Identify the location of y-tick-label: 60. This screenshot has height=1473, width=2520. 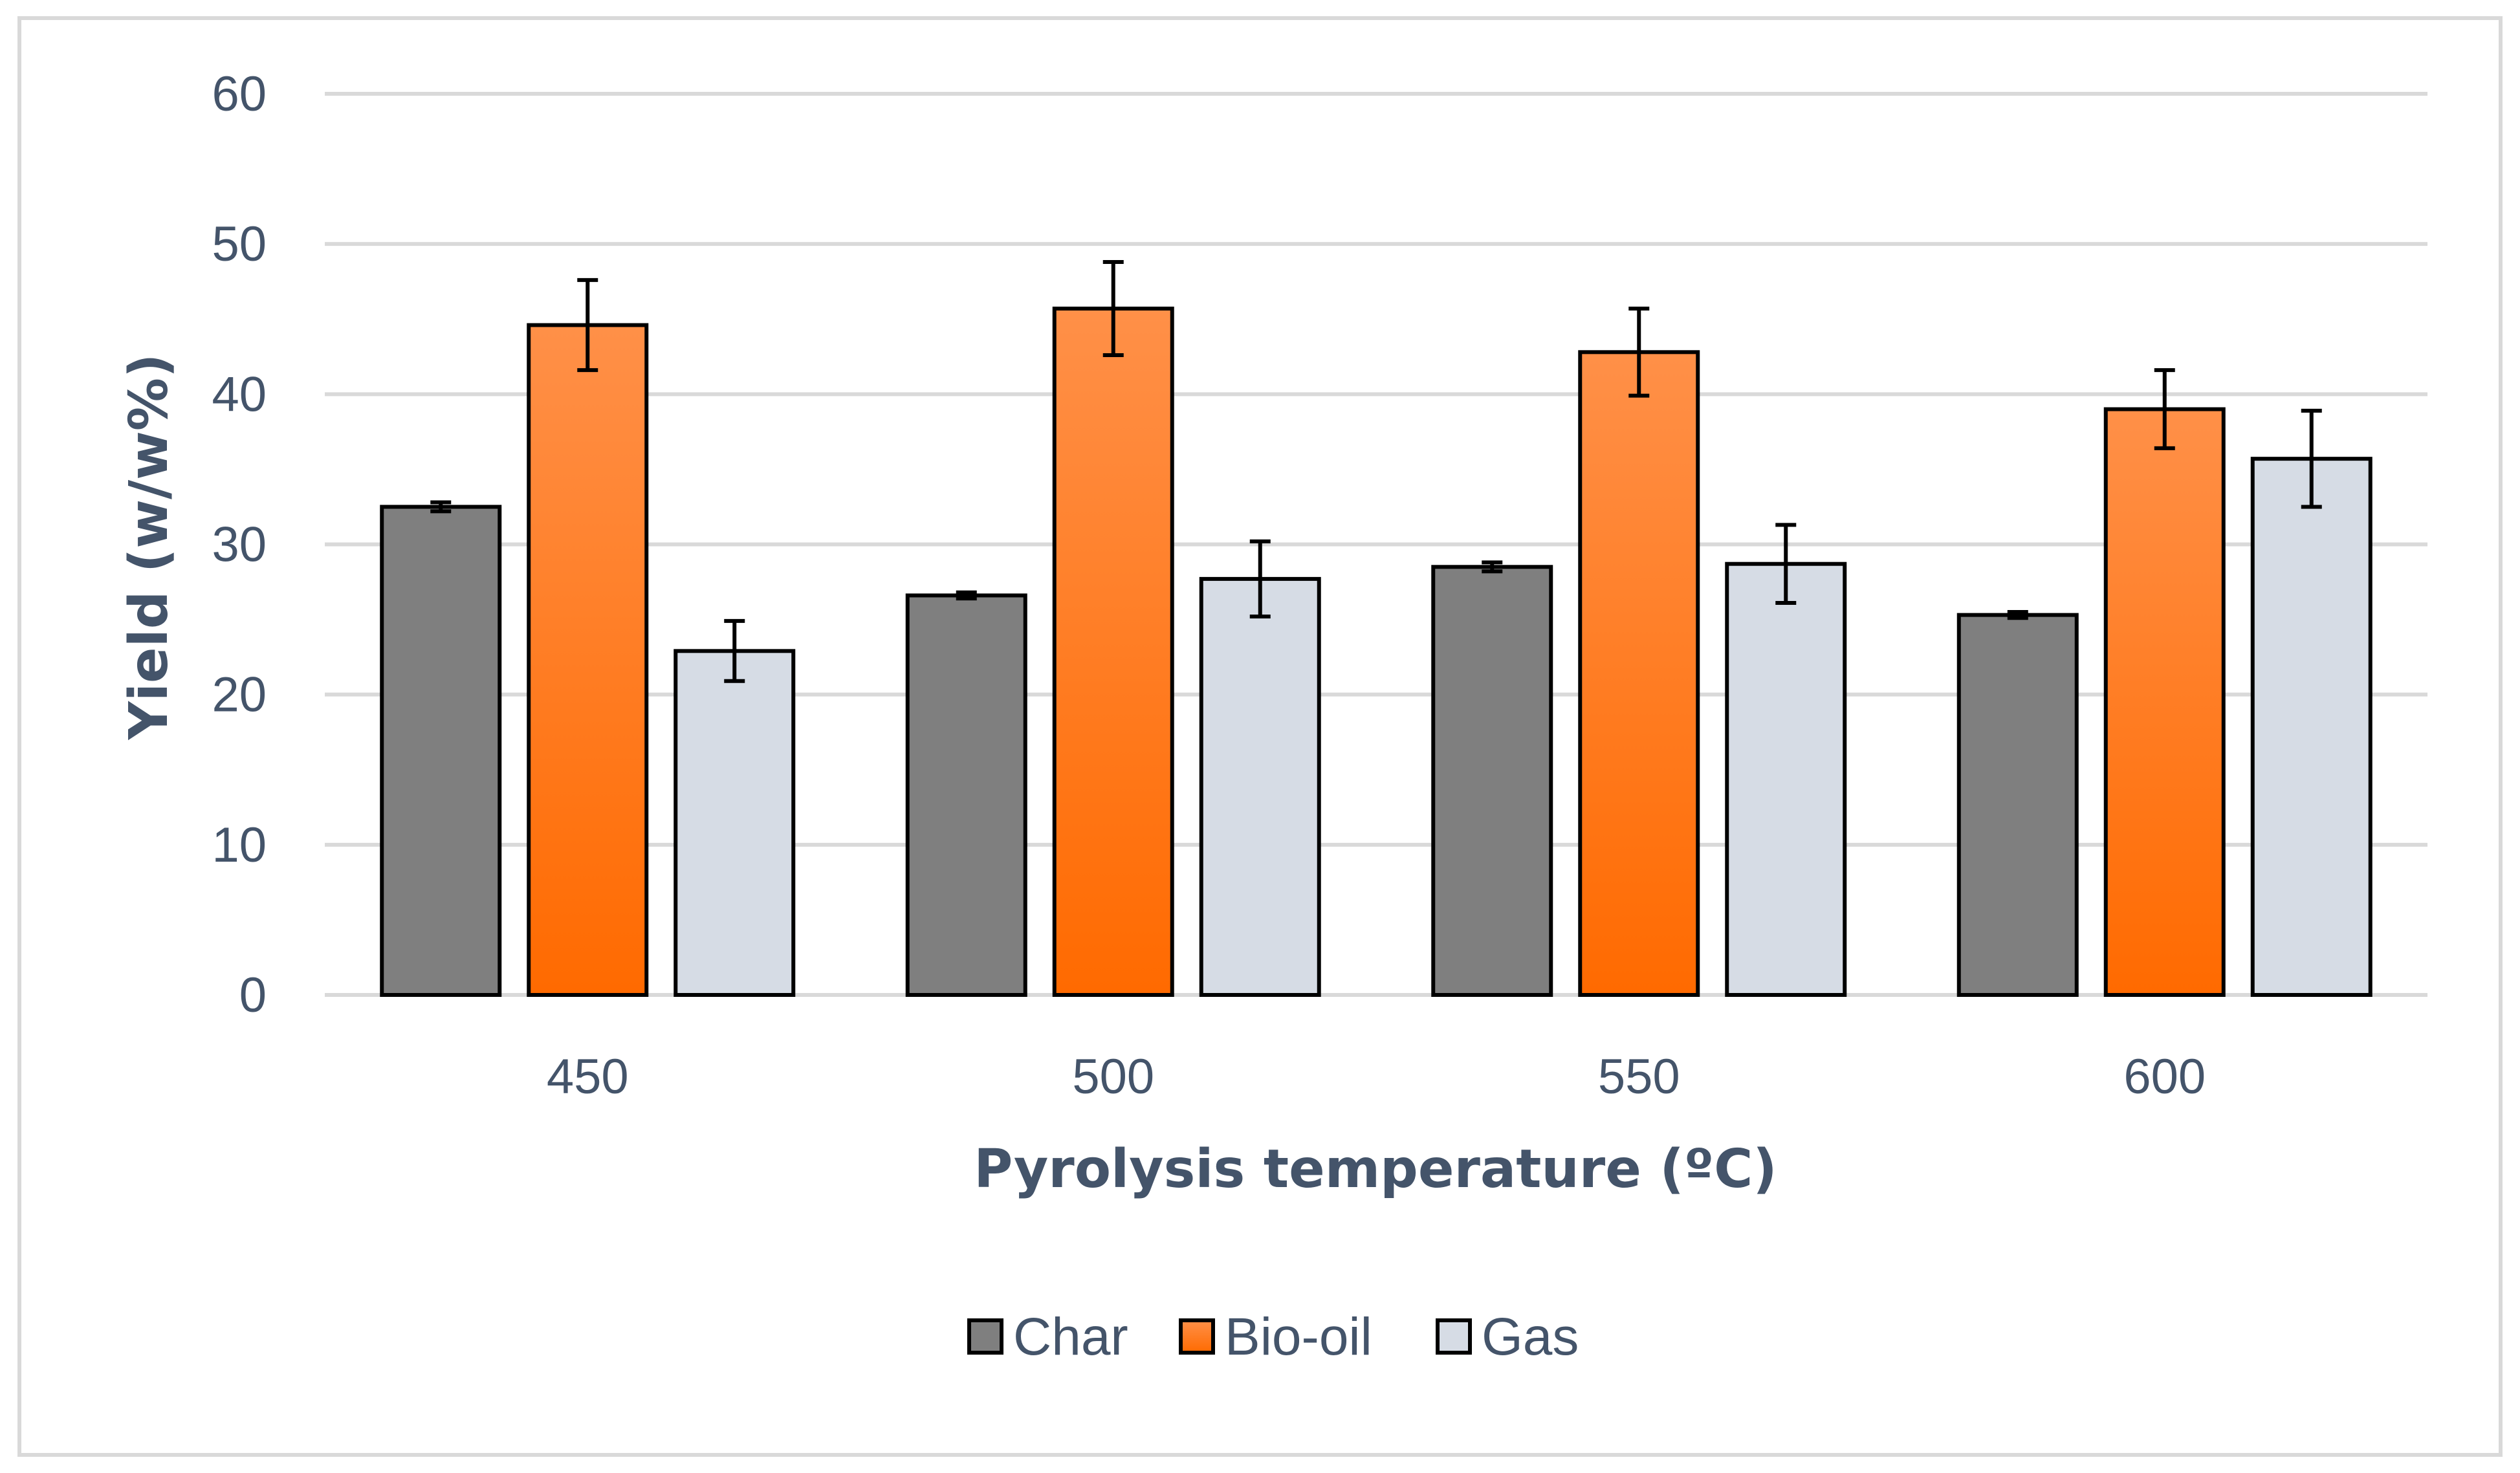
(239, 94).